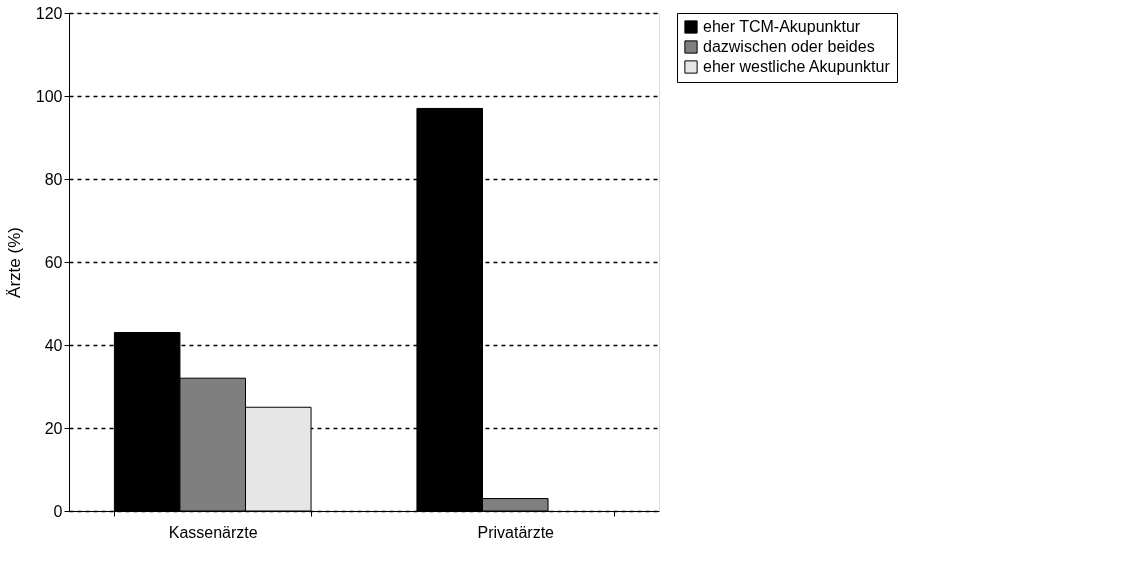  What do you see at coordinates (782, 26) in the screenshot?
I see `legend-label: eher TCM-Akupunktur` at bounding box center [782, 26].